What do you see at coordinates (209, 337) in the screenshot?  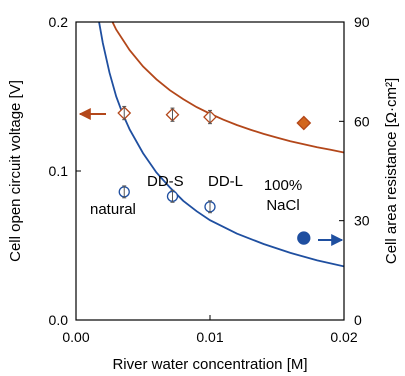 I see `x-tick-label: 0.01` at bounding box center [209, 337].